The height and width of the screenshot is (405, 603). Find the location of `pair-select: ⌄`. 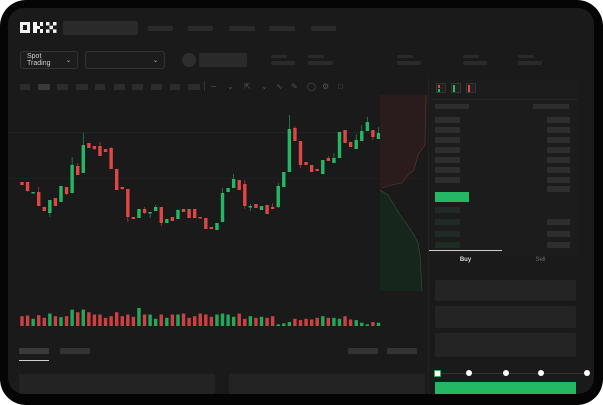

pair-select: ⌄ is located at coordinates (125, 60).